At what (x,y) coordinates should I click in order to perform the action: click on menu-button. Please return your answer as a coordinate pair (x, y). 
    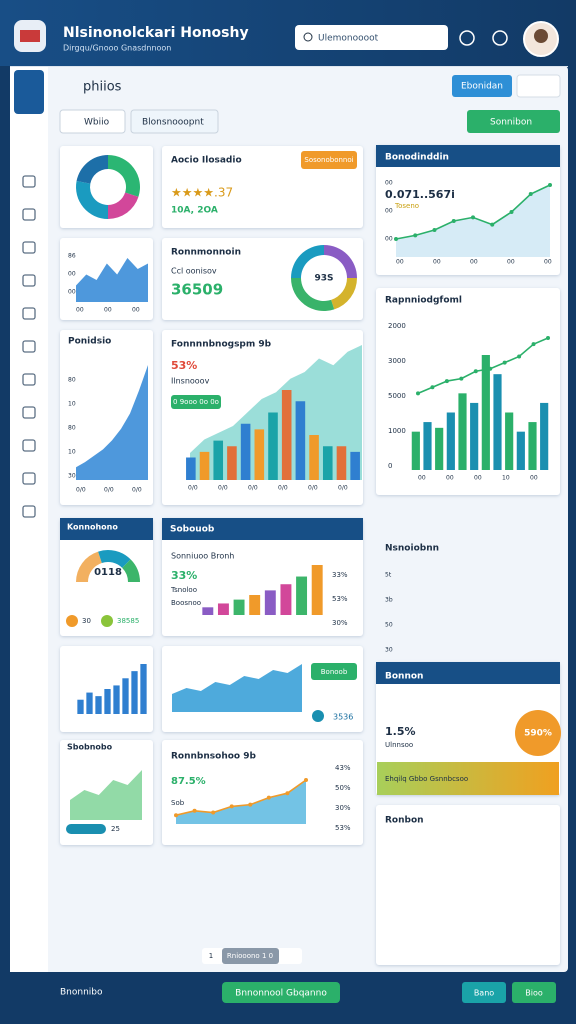
    Looking at the image, I should click on (538, 86).